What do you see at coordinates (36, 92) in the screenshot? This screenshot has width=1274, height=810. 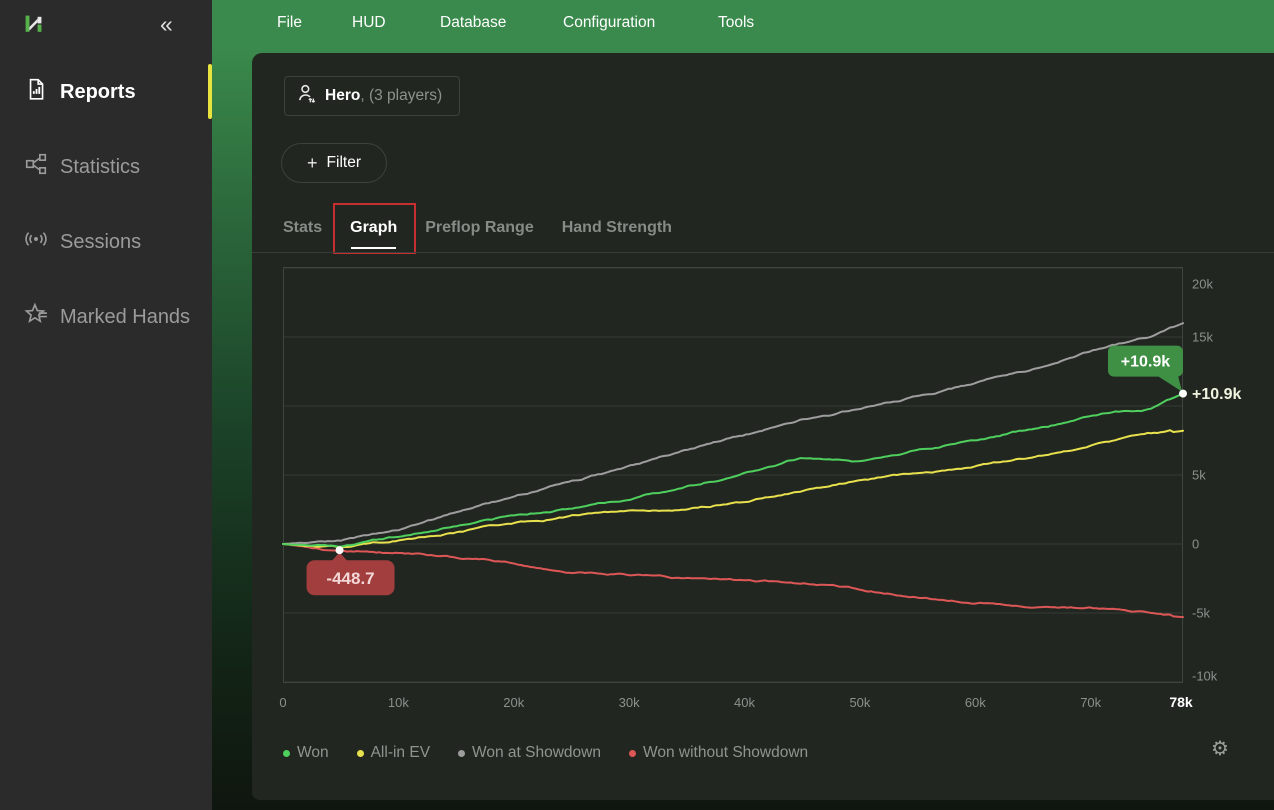 I see `report-document-icon` at bounding box center [36, 92].